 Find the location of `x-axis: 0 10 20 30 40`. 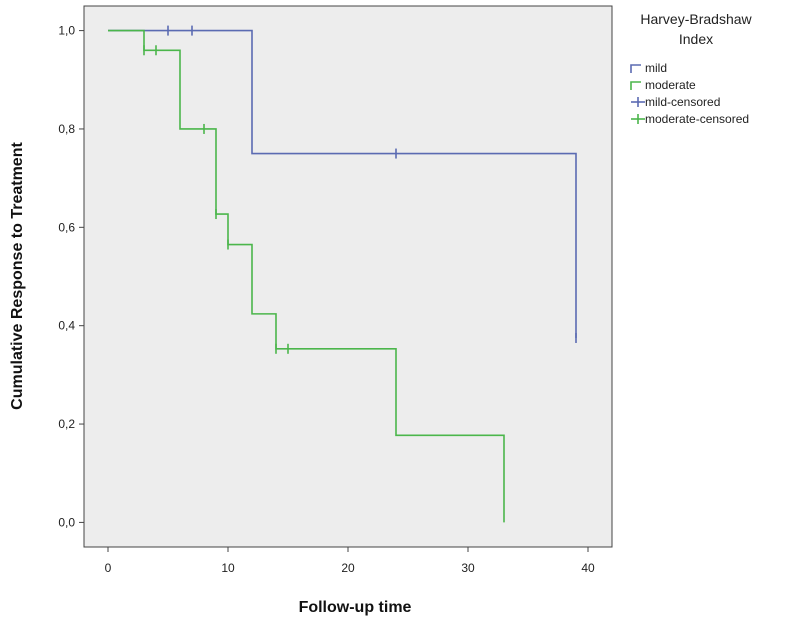

x-axis: 0 10 20 30 40 is located at coordinates (350, 561).